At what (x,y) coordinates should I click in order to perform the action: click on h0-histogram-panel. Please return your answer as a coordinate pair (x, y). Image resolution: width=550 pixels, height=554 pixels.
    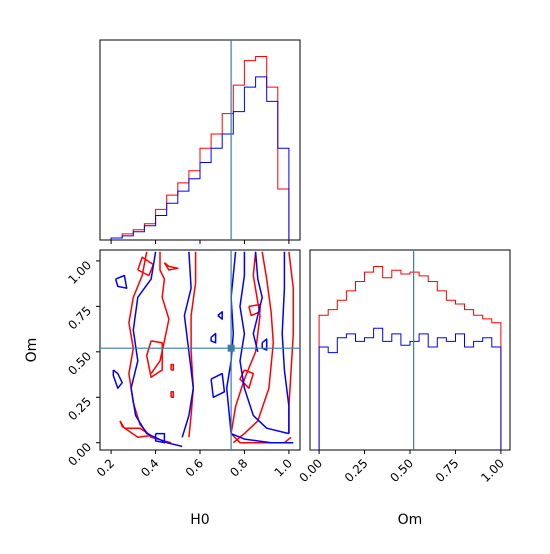
    Looking at the image, I should click on (200, 141).